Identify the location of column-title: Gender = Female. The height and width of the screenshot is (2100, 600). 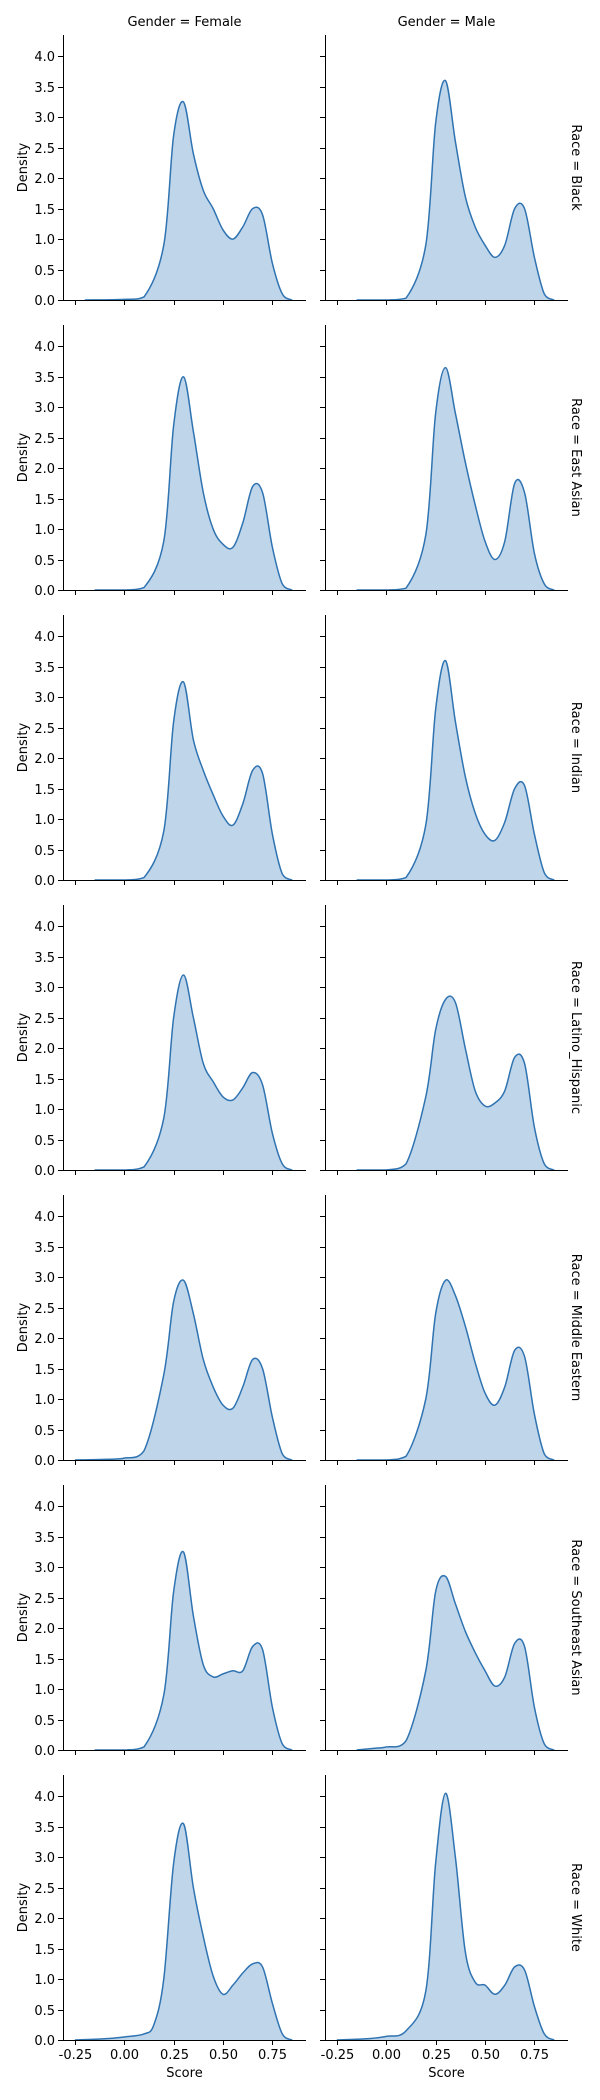
(184, 22).